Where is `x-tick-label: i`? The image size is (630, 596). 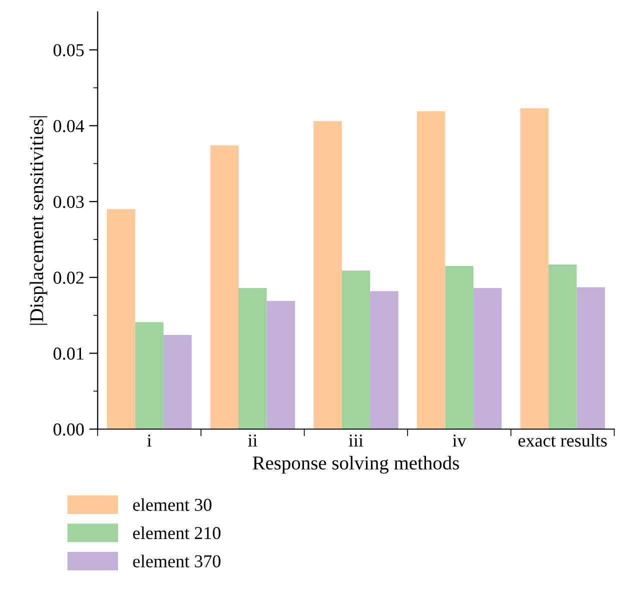 x-tick-label: i is located at coordinates (149, 440).